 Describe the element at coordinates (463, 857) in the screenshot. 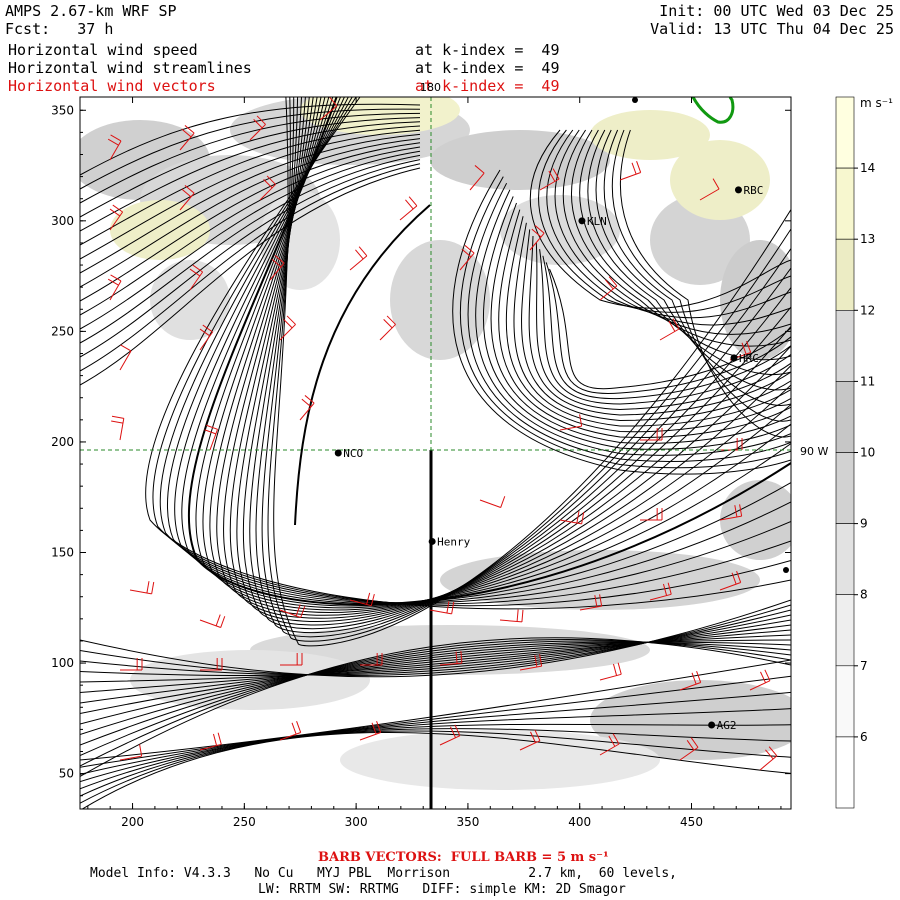

I see `barb-note: BARB VECTORS: FULL BARB = 5 m s⁻¹` at that location.